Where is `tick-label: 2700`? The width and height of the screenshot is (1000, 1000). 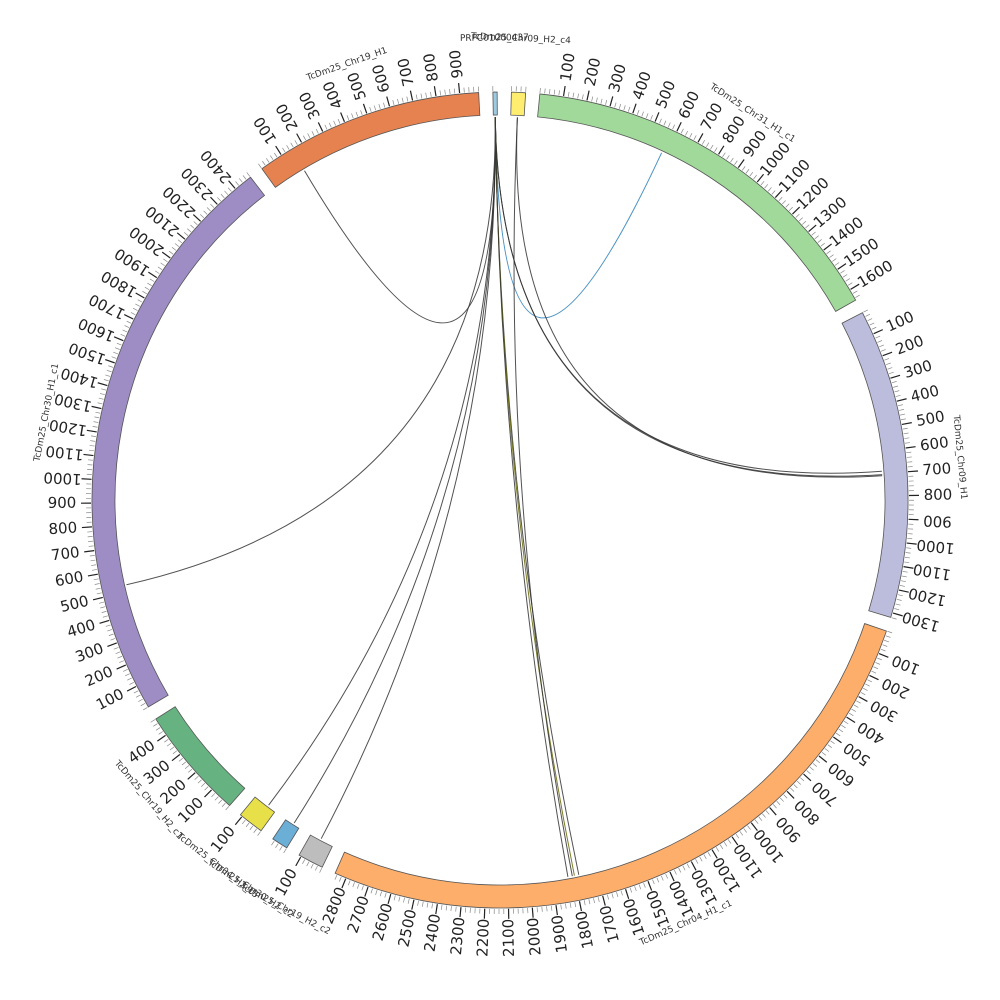 tick-label: 2700 is located at coordinates (358, 914).